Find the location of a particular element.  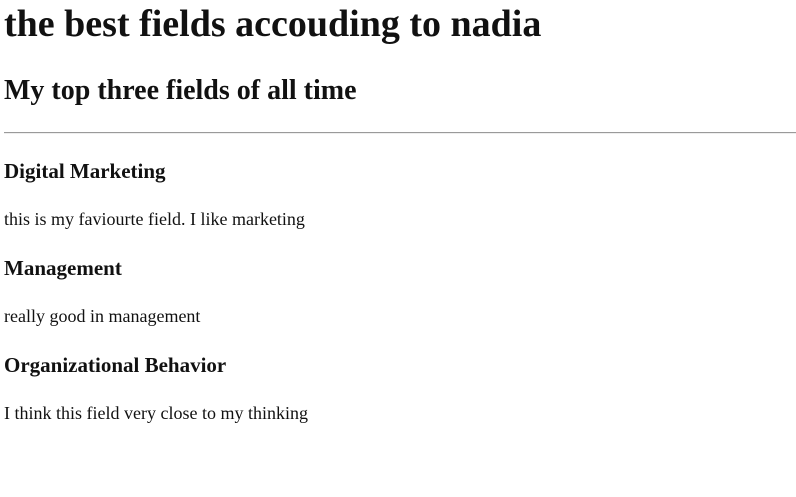

page-title: the best fields accouding to nadia is located at coordinates (273, 24).